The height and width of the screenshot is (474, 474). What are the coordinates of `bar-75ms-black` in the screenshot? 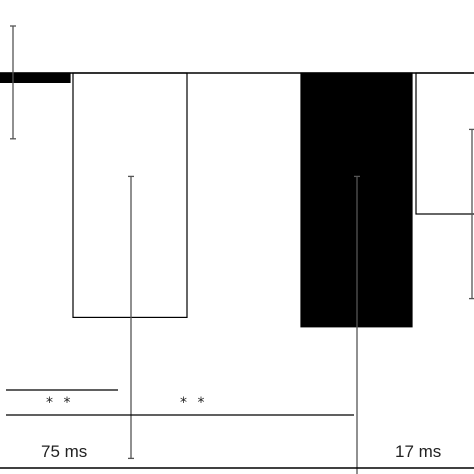 It's located at (35, 77).